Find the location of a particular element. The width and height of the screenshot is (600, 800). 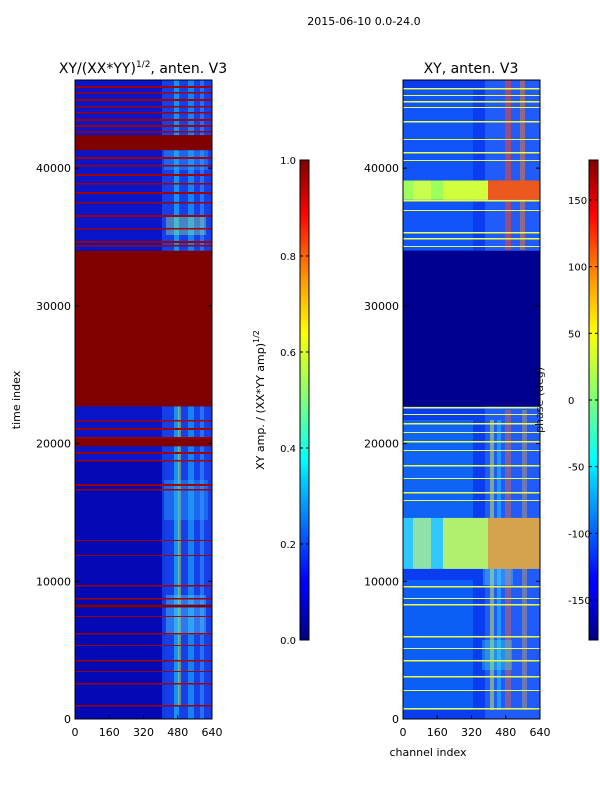

amplitude-colorbar-tick-label: 0.6 is located at coordinates (288, 353).